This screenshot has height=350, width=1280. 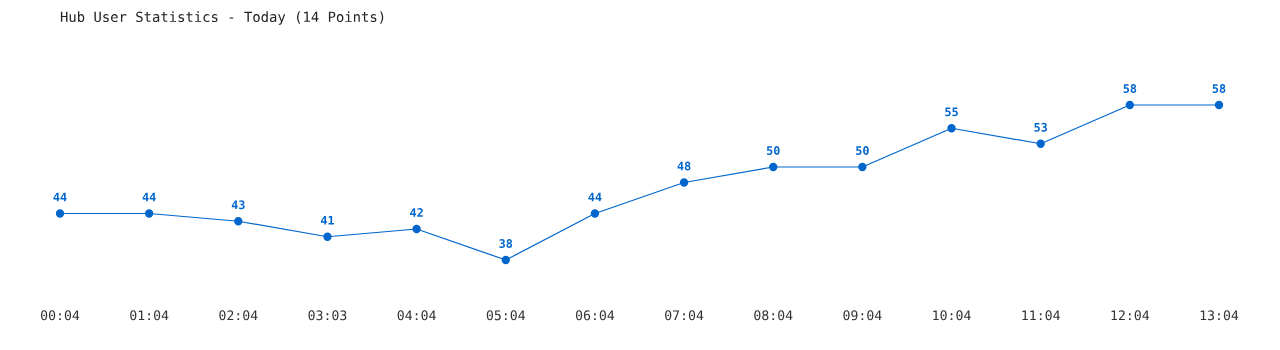 I want to click on x-tick-label: 11:04, so click(x=1041, y=315).